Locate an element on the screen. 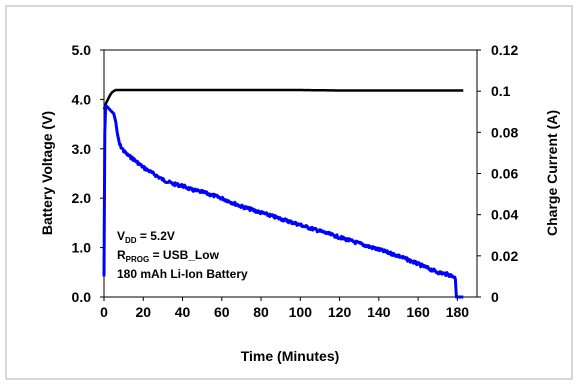  x-tick-label: 100 is located at coordinates (301, 312).